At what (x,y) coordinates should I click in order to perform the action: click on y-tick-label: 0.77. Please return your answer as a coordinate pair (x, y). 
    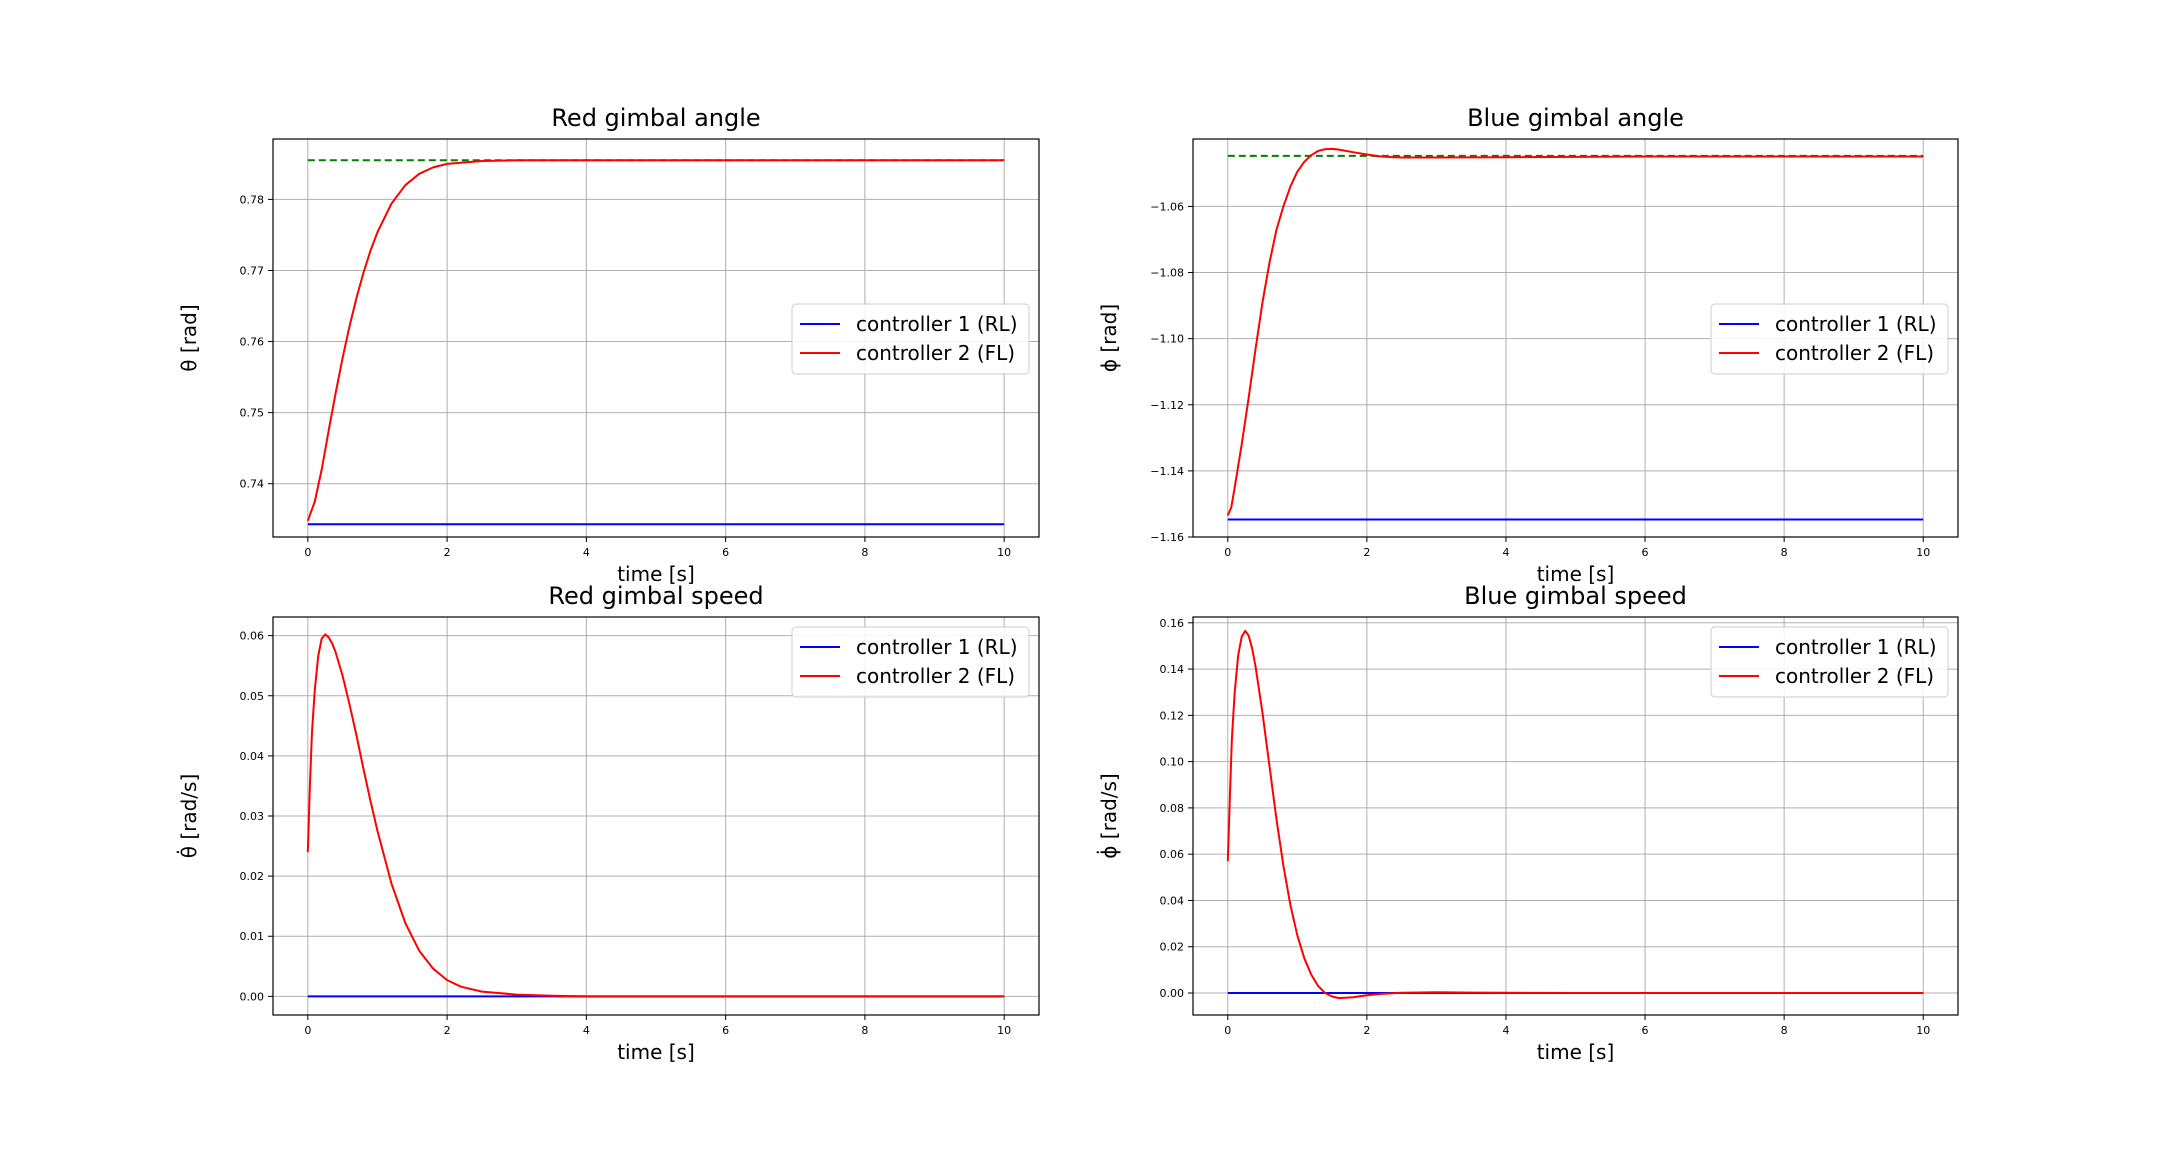
    Looking at the image, I should click on (252, 270).